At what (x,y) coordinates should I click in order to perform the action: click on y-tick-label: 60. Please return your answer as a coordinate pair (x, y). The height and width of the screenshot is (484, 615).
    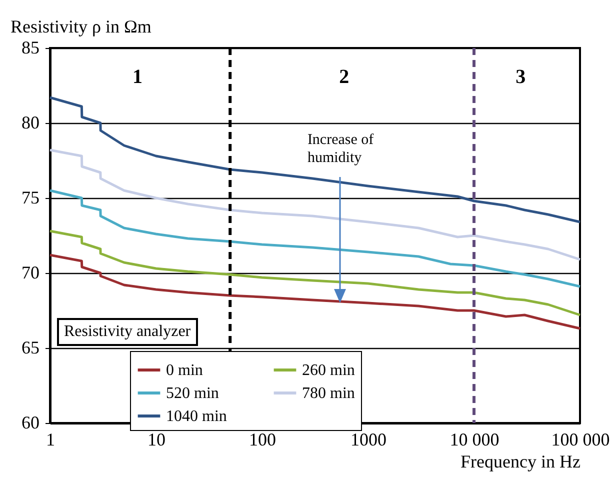
    Looking at the image, I should click on (31, 422).